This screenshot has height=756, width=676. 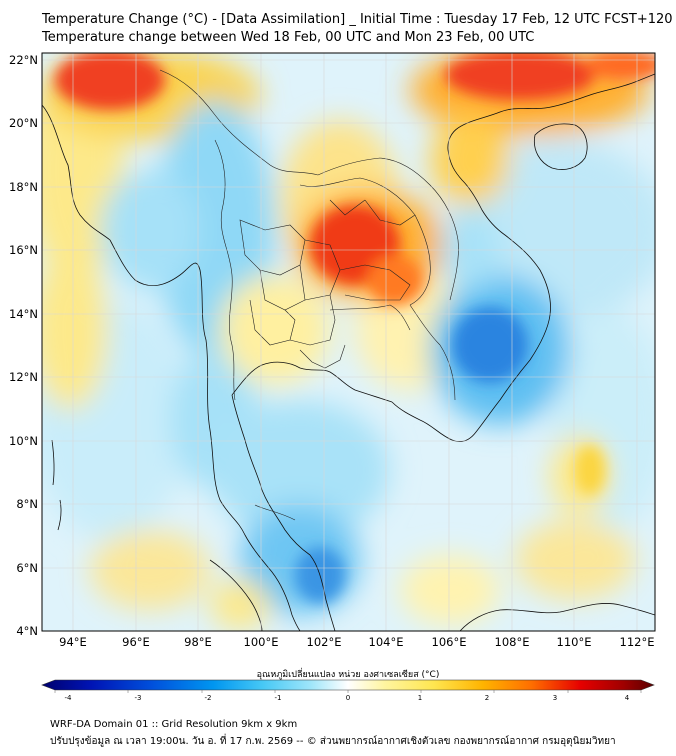 I want to click on lon-tick-label: 96°E, so click(x=136, y=642).